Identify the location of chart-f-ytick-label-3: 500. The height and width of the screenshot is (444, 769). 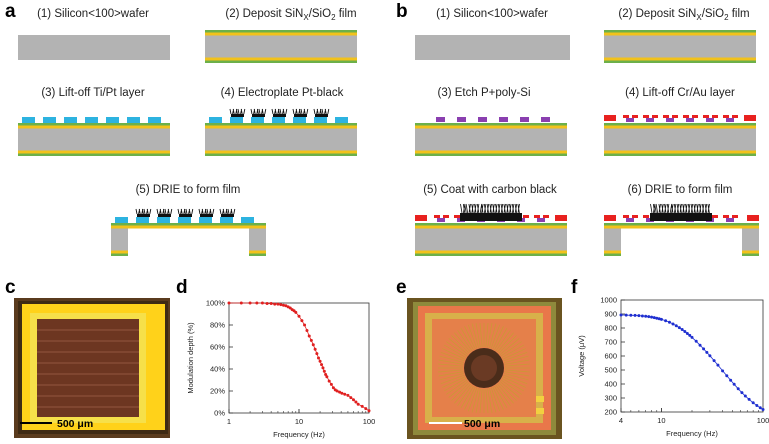
(610, 370).